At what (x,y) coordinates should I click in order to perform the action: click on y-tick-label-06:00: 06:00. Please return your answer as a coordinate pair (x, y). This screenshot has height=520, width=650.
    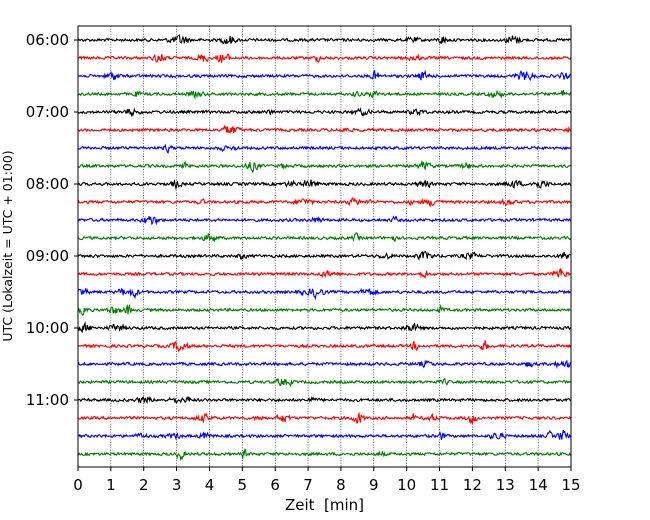
    Looking at the image, I should click on (47, 40).